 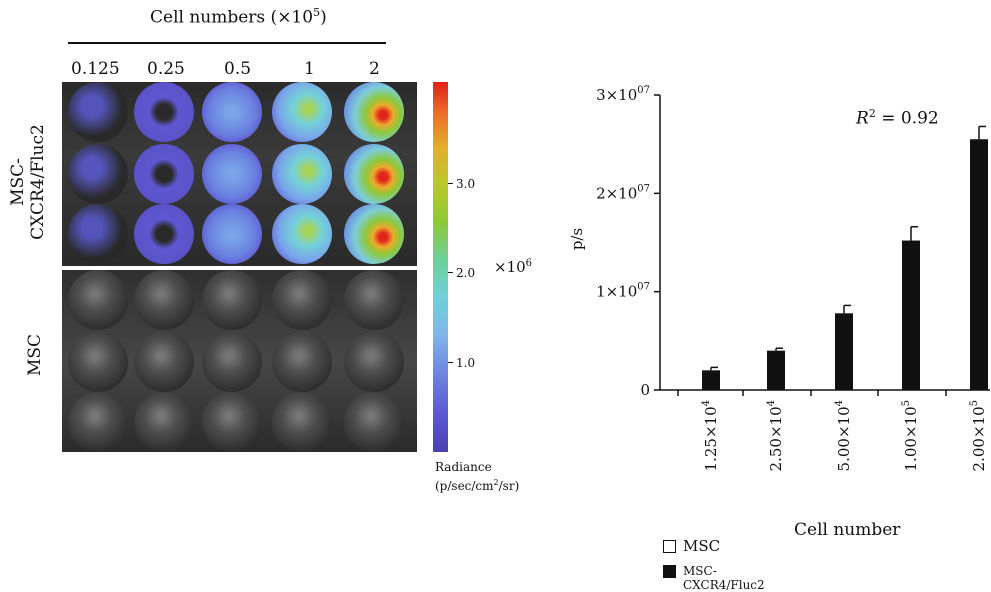 What do you see at coordinates (317, 12) in the screenshot?
I see `cell-numbers-header-exp: 5` at bounding box center [317, 12].